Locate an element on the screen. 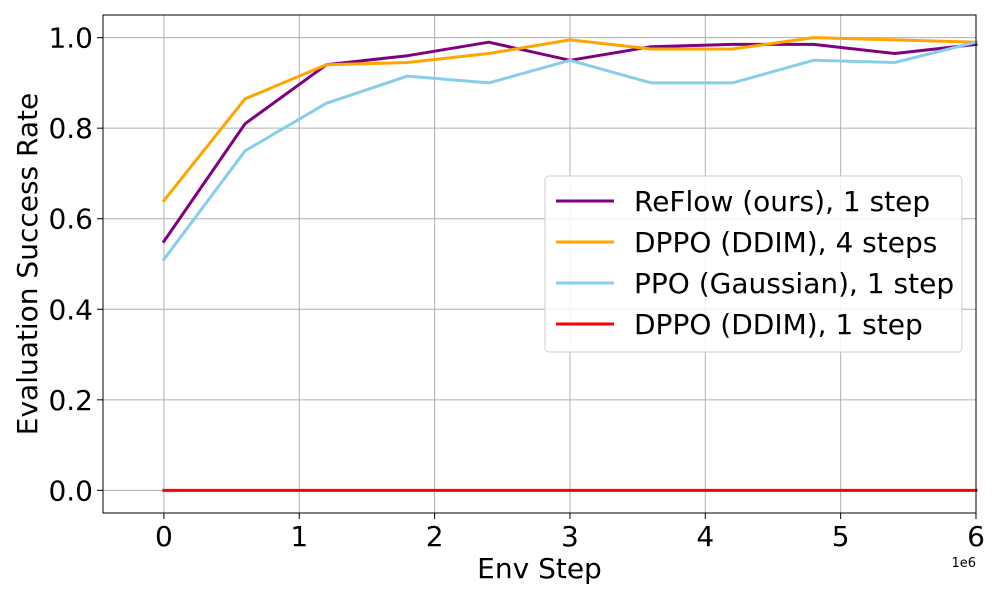 The height and width of the screenshot is (605, 1000). legend-box is located at coordinates (753, 264).